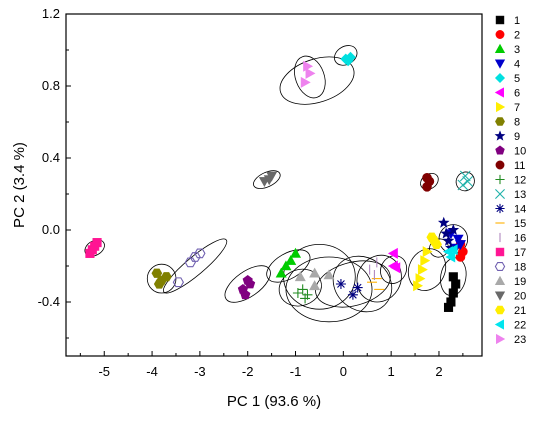 This screenshot has width=550, height=421. What do you see at coordinates (274, 401) in the screenshot?
I see `x-axis-title: PC 1 (93.6 %)` at bounding box center [274, 401].